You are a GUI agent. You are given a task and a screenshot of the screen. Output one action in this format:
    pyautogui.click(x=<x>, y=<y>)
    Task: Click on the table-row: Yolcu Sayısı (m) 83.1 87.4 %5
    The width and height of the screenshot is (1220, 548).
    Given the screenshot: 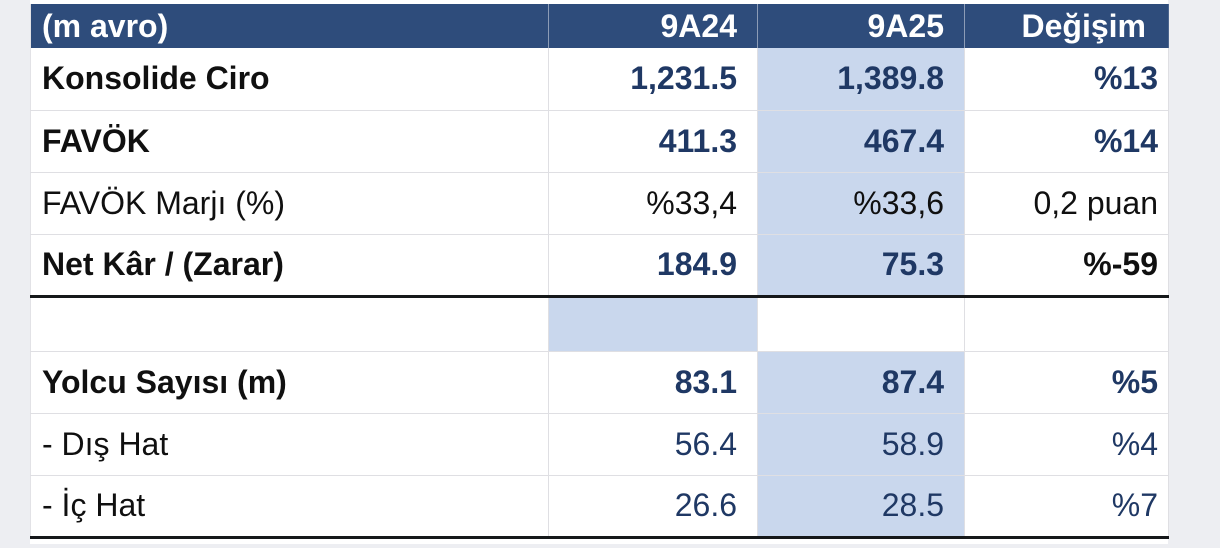 What is the action you would take?
    pyautogui.click(x=599, y=382)
    